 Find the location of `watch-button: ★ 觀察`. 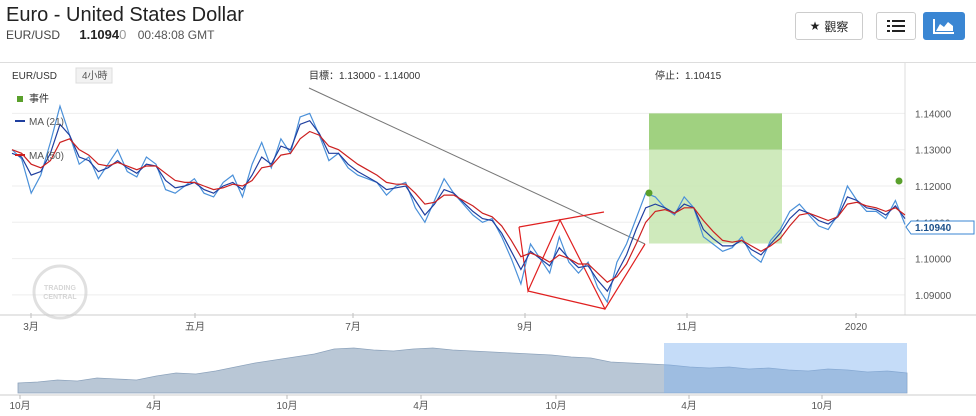

watch-button: ★ 觀察 is located at coordinates (829, 26).